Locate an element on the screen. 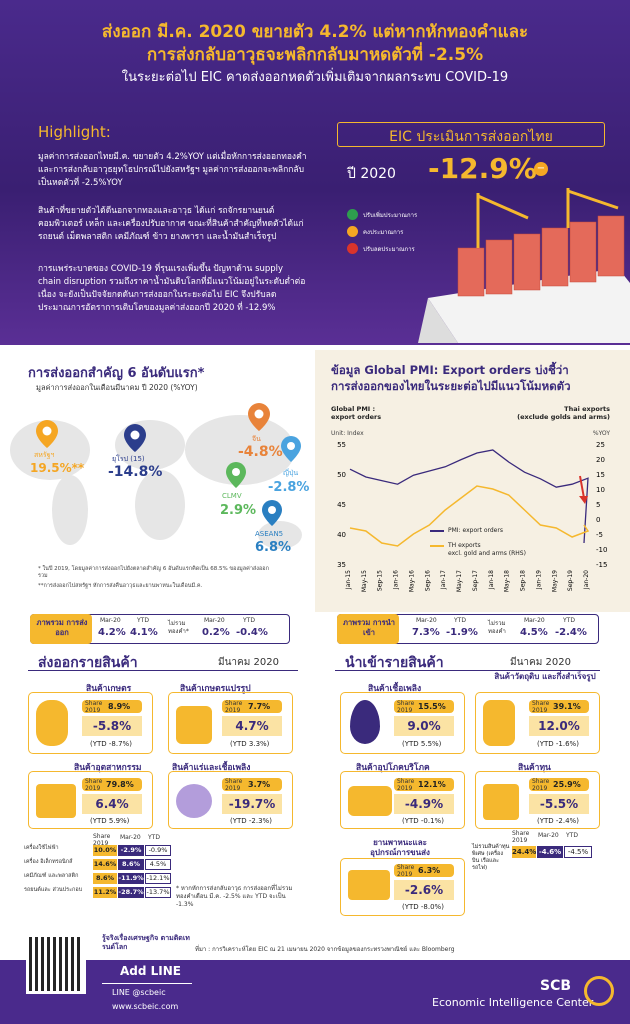 The image size is (630, 1024). import-h1: Mar-20 is located at coordinates (426, 620).